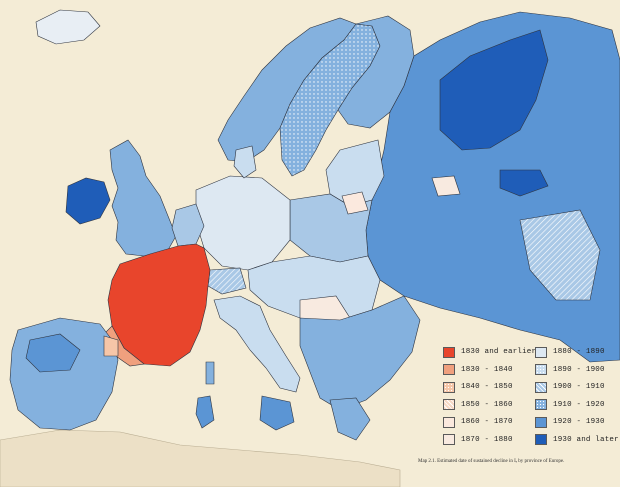  What do you see at coordinates (245, 162) in the screenshot?
I see `denmark-region` at bounding box center [245, 162].